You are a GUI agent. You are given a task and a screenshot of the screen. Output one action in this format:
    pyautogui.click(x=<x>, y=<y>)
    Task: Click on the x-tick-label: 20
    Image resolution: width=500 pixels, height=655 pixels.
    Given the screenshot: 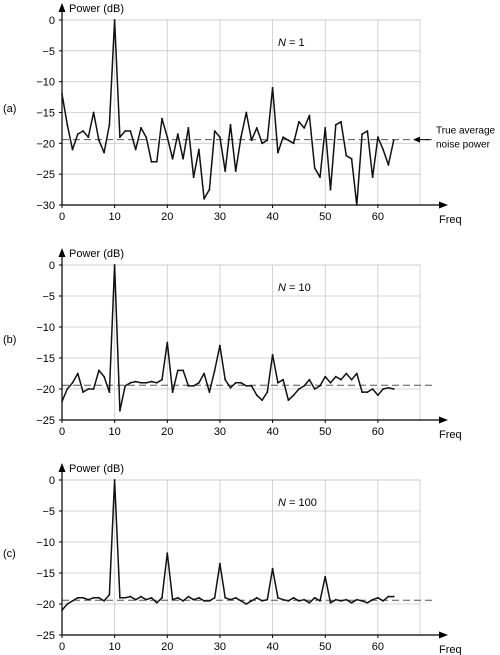 What is the action you would take?
    pyautogui.click(x=167, y=647)
    